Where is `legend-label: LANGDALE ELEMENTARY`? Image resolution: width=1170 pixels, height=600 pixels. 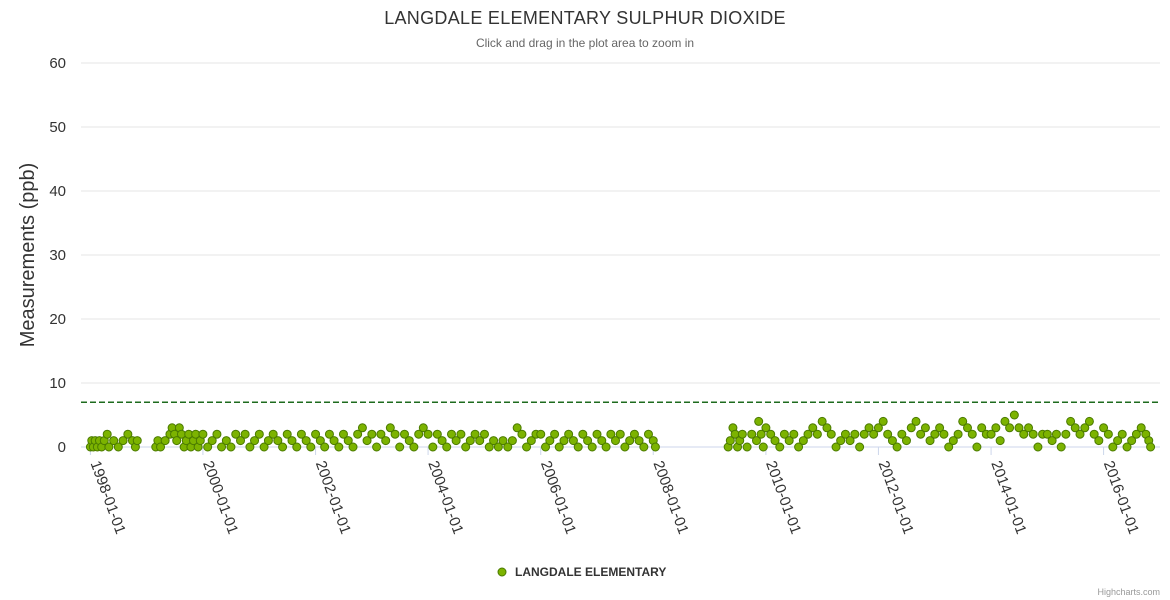 legend-label: LANGDALE ELEMENTARY is located at coordinates (590, 572).